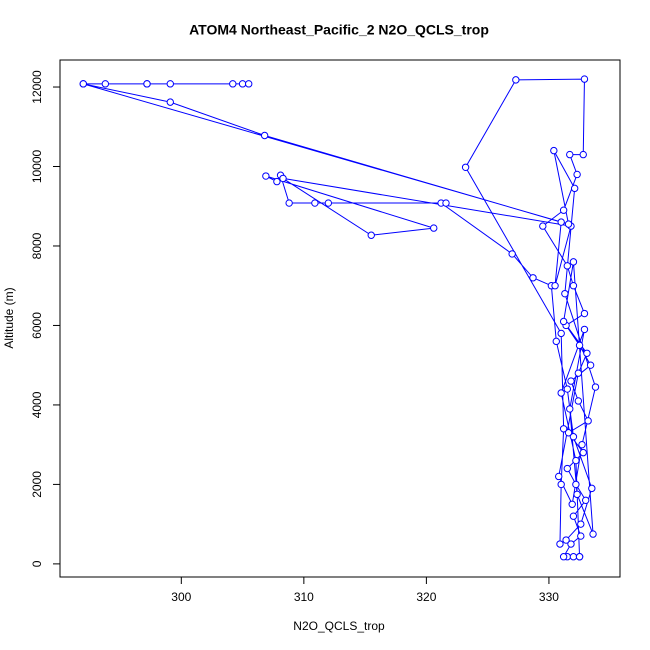 This screenshot has height=650, width=650. I want to click on y-tick-label: 10000, so click(37, 166).